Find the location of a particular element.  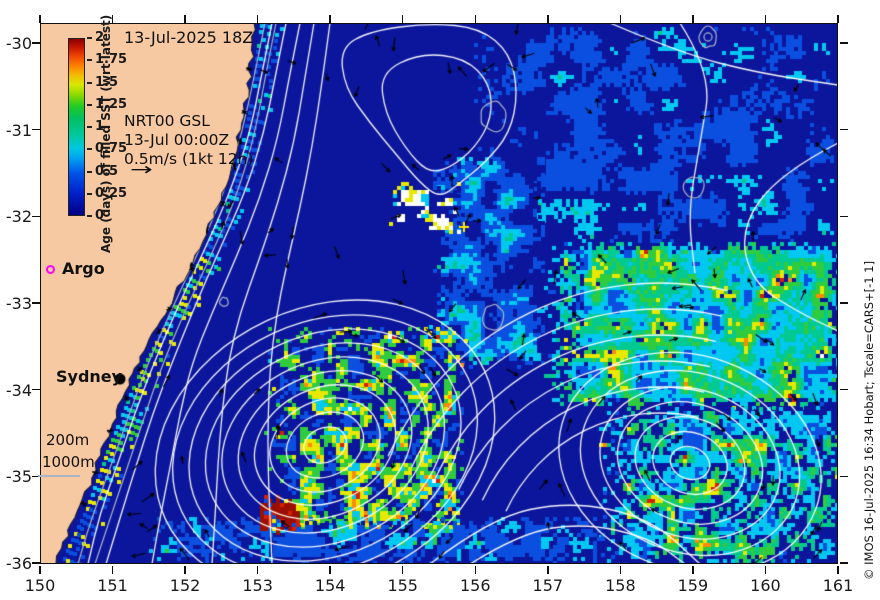

colorbar-tick-label: 0 is located at coordinates (100, 215).